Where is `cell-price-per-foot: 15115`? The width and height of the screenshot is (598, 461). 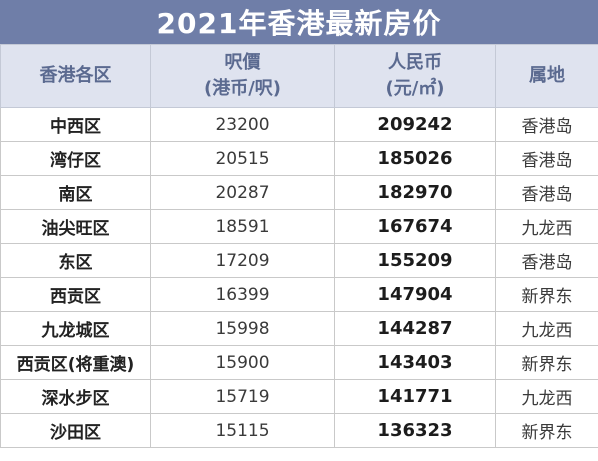
cell-price-per-foot: 15115 is located at coordinates (242, 430).